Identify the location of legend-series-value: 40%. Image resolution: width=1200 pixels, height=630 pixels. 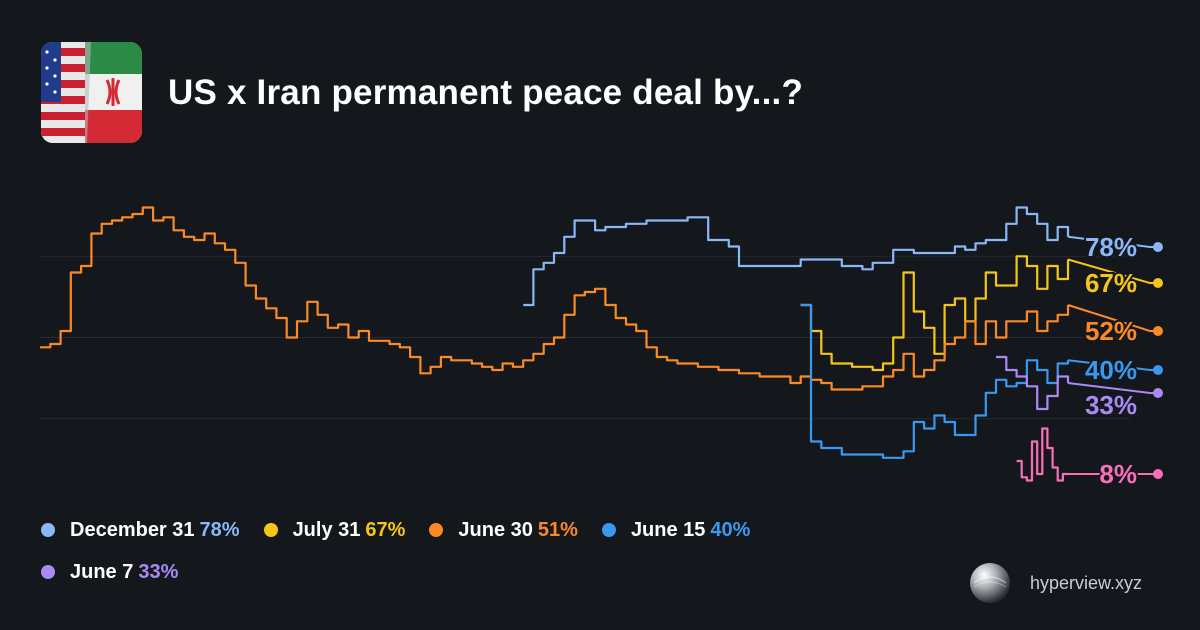
(730, 529).